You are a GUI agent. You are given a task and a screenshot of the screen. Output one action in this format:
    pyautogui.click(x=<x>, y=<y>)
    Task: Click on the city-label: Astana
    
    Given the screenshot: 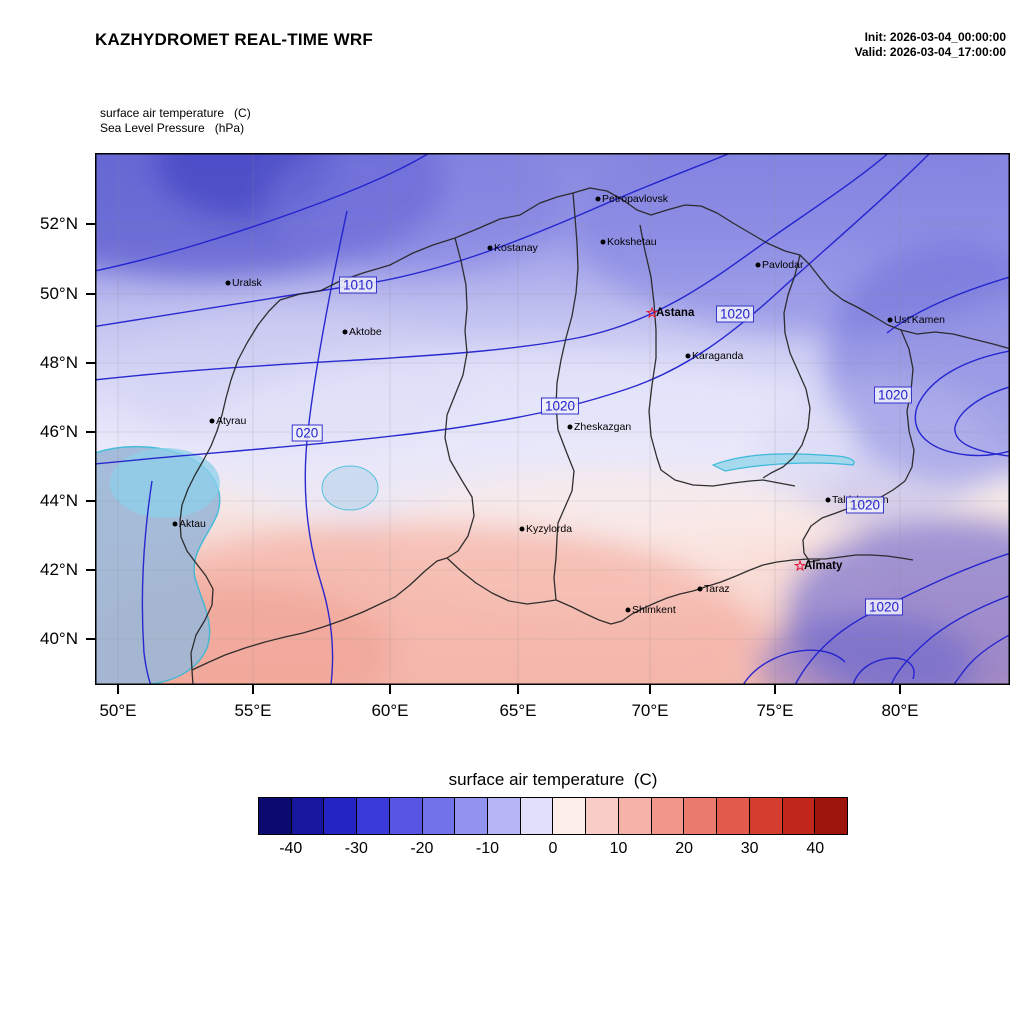 What is the action you would take?
    pyautogui.click(x=675, y=313)
    